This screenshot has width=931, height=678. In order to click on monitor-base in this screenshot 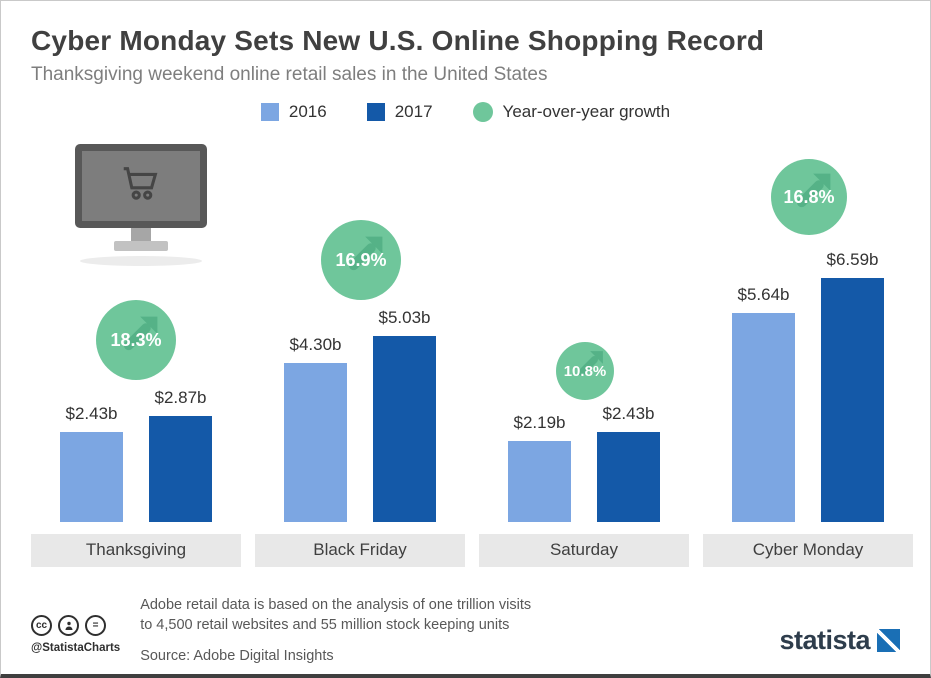, I will do `click(141, 246)`.